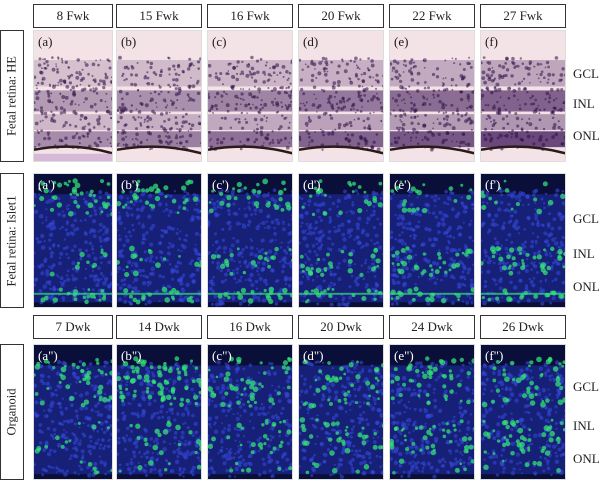 The width and height of the screenshot is (600, 484). What do you see at coordinates (159, 16) in the screenshot?
I see `header-15fwk: 15 Fwk` at bounding box center [159, 16].